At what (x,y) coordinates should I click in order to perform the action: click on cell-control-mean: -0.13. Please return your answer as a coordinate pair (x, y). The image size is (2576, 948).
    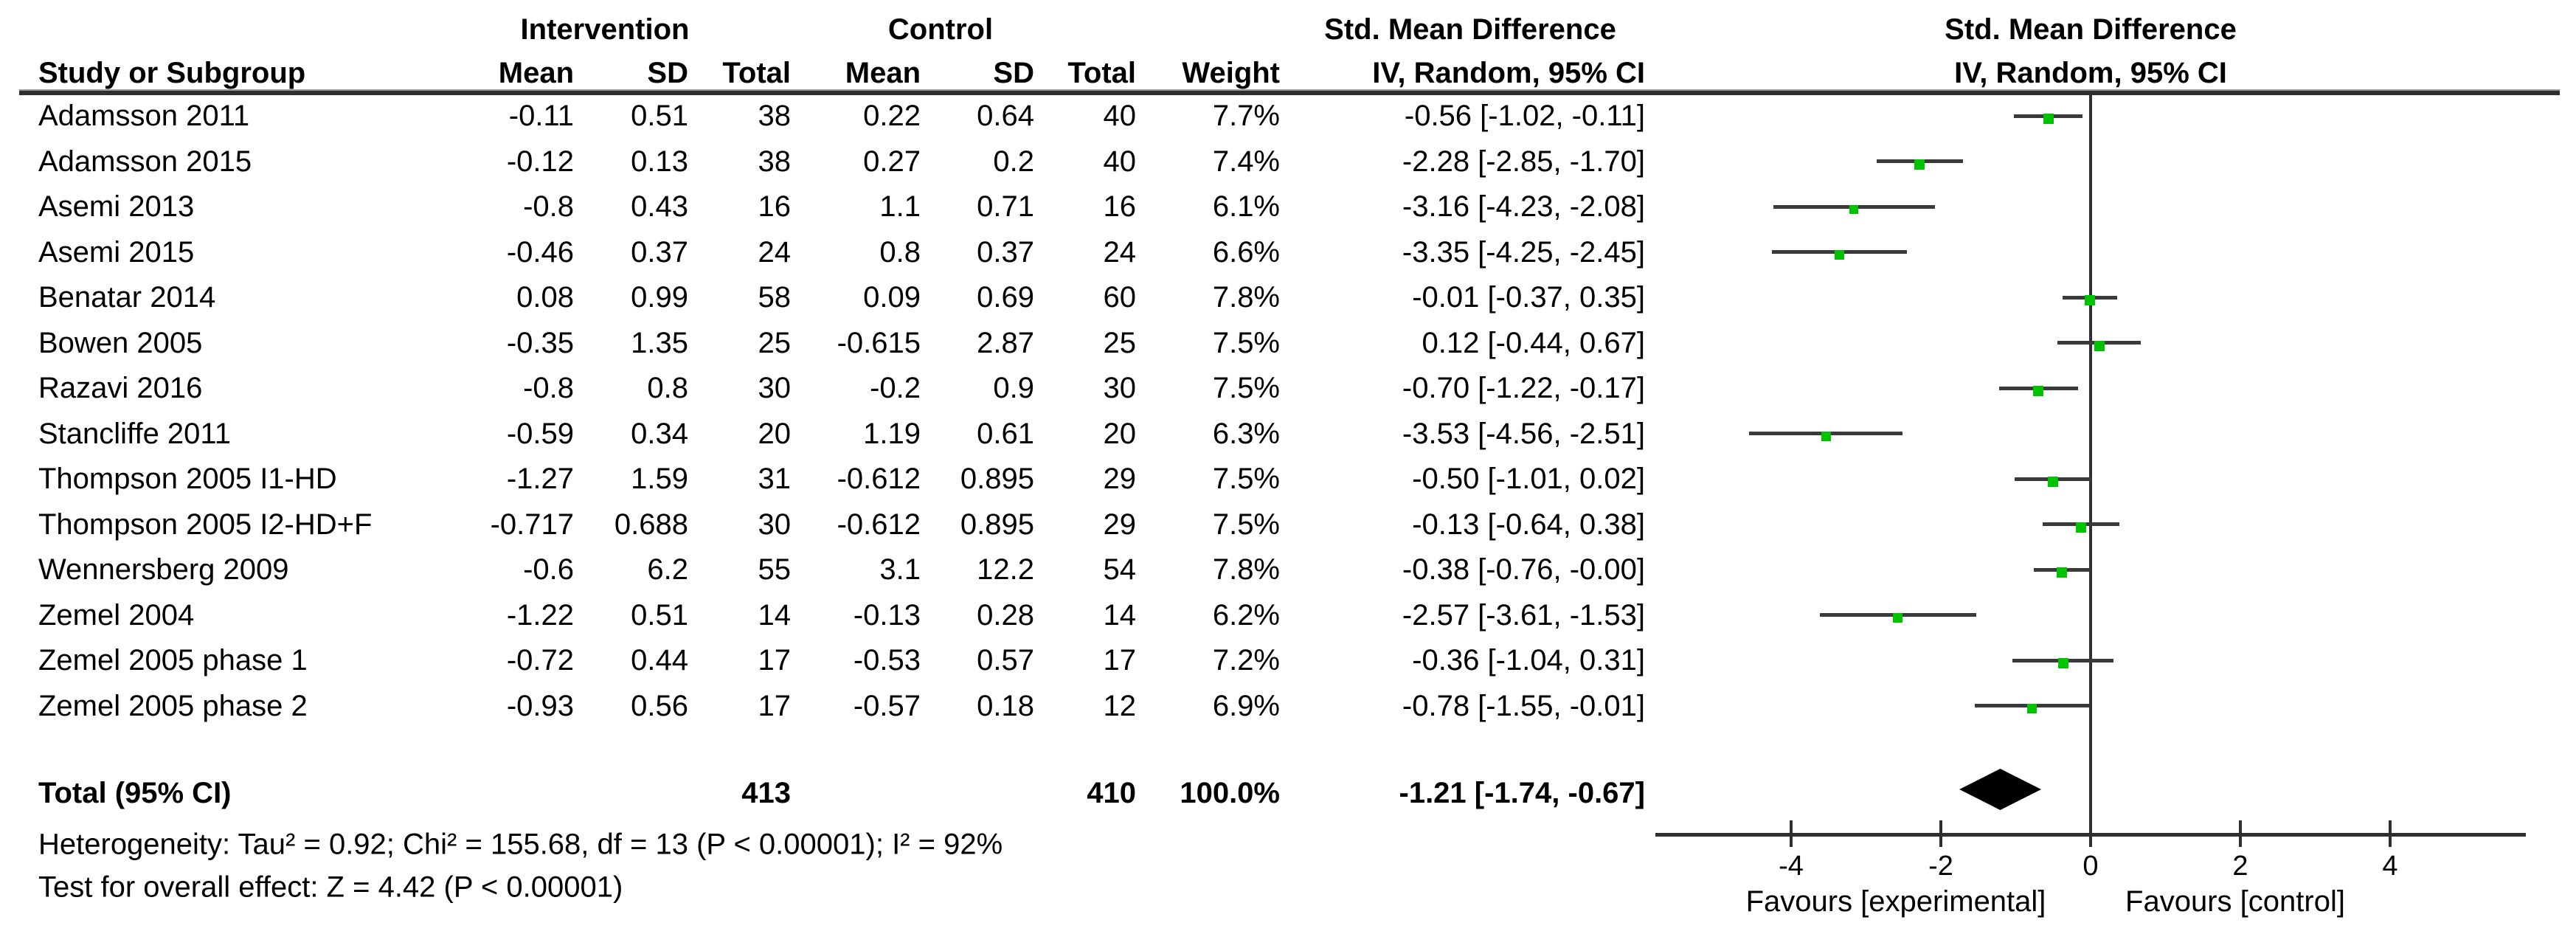
    Looking at the image, I should click on (887, 615).